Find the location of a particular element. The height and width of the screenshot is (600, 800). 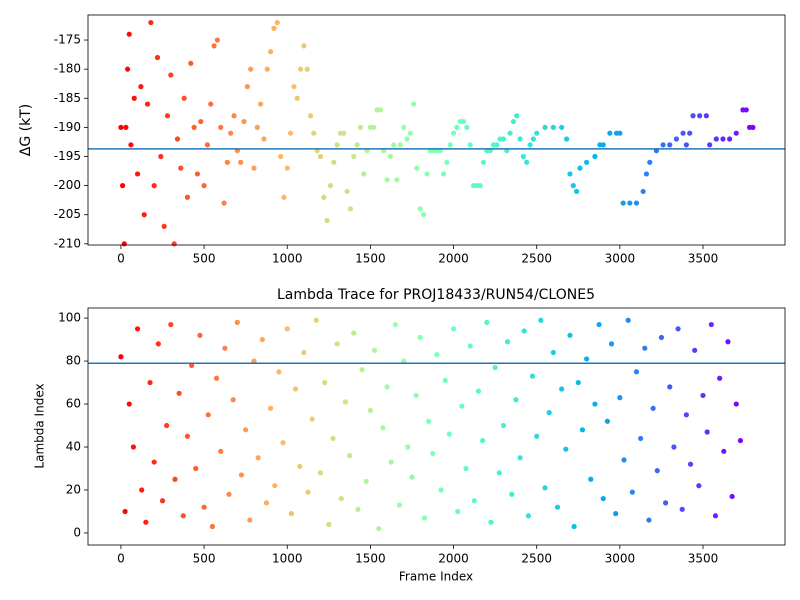

y-tick-label: -180 is located at coordinates (67, 69).